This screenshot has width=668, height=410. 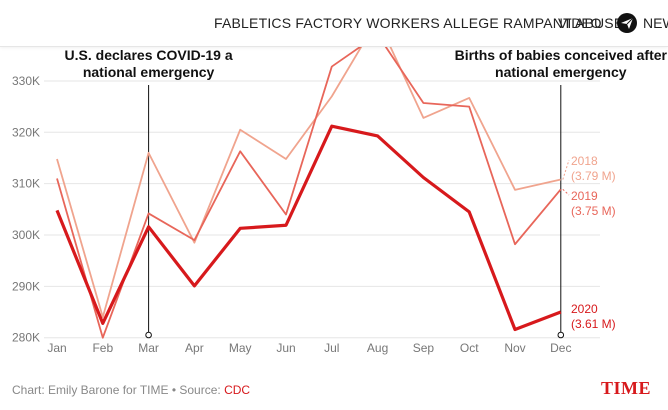 What do you see at coordinates (584, 161) in the screenshot?
I see `series-label-name: 2018` at bounding box center [584, 161].